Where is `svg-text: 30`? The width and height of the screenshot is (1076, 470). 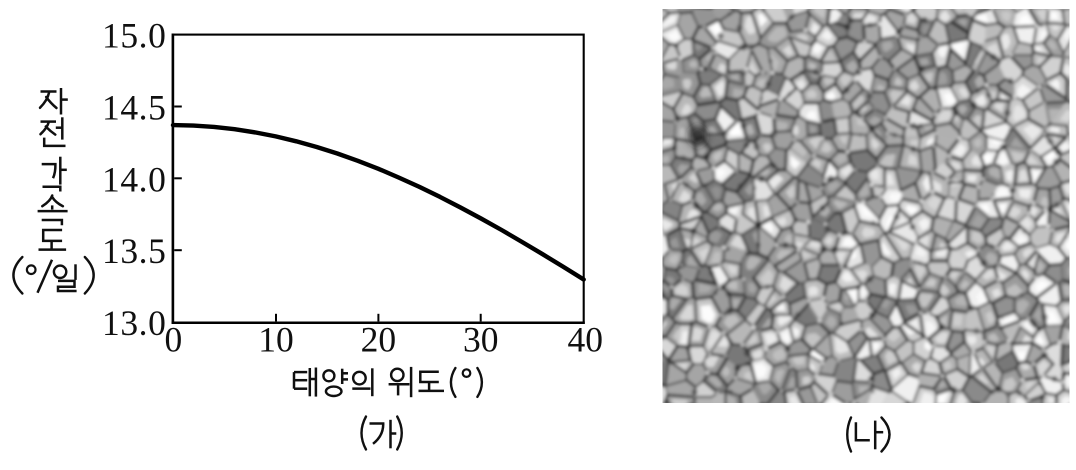 svg-text: 30 is located at coordinates (481, 340).